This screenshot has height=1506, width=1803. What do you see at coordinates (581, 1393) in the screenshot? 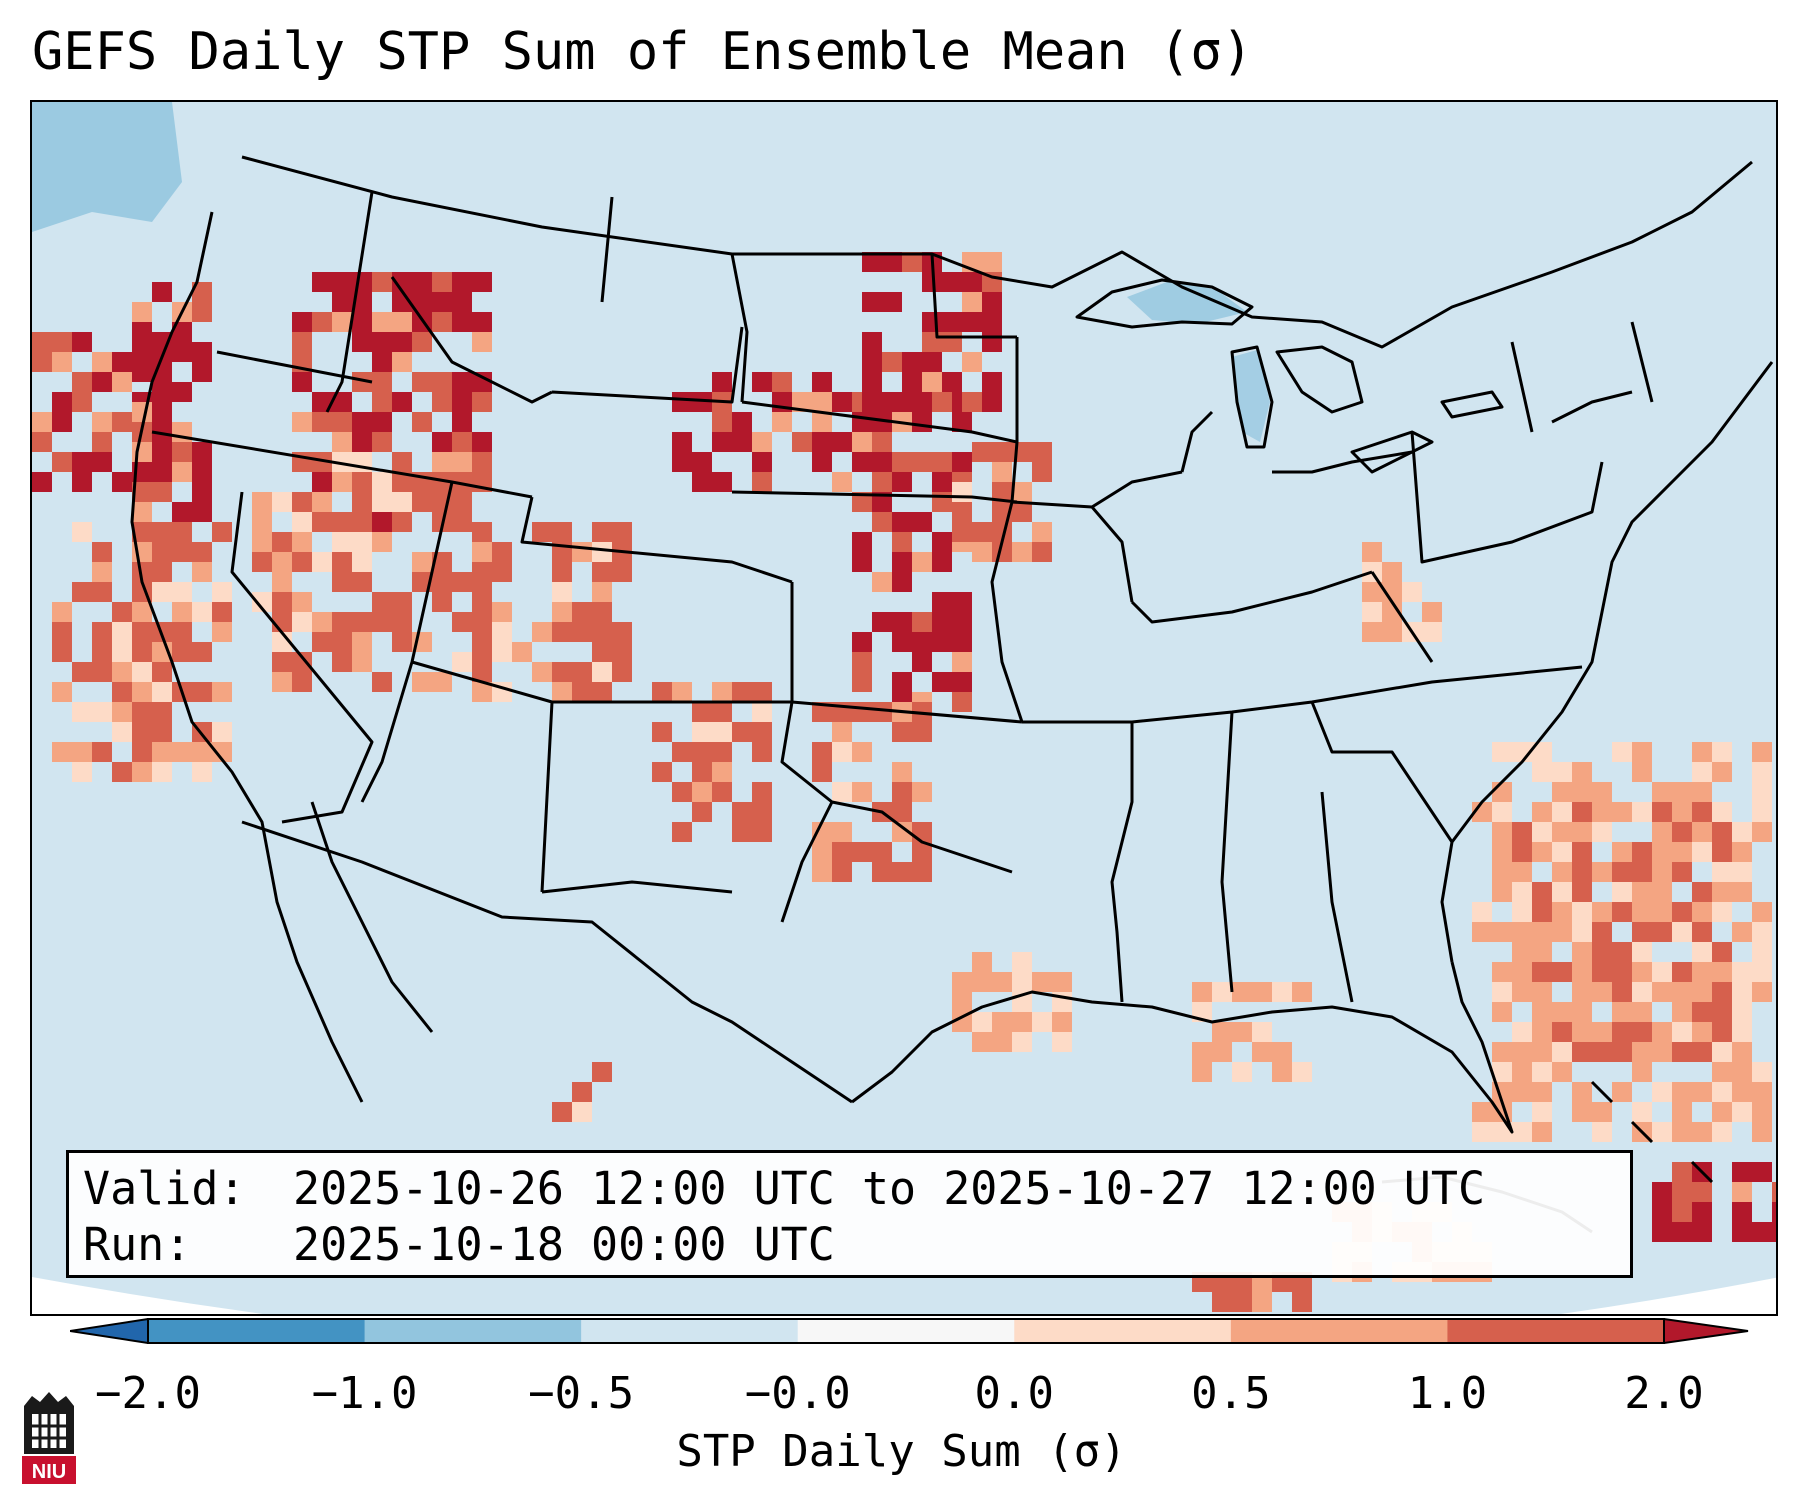
I see `colorbar-tick-label: −0.5` at bounding box center [581, 1393].